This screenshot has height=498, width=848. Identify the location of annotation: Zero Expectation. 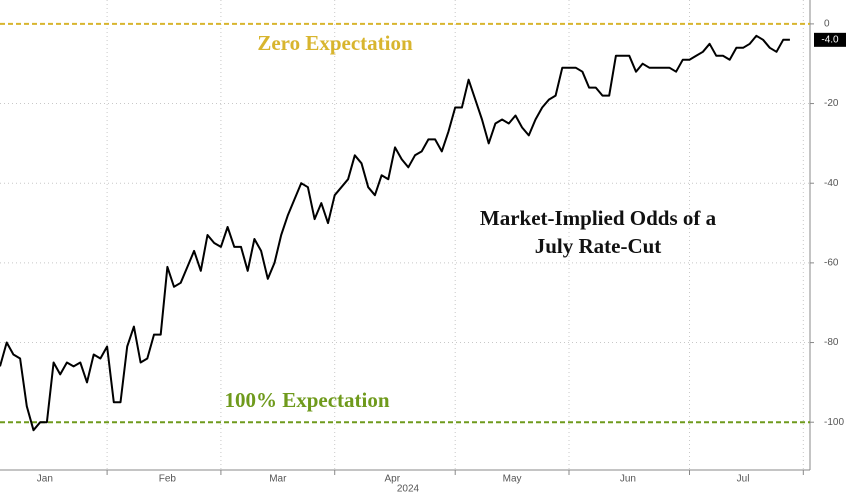
(335, 43).